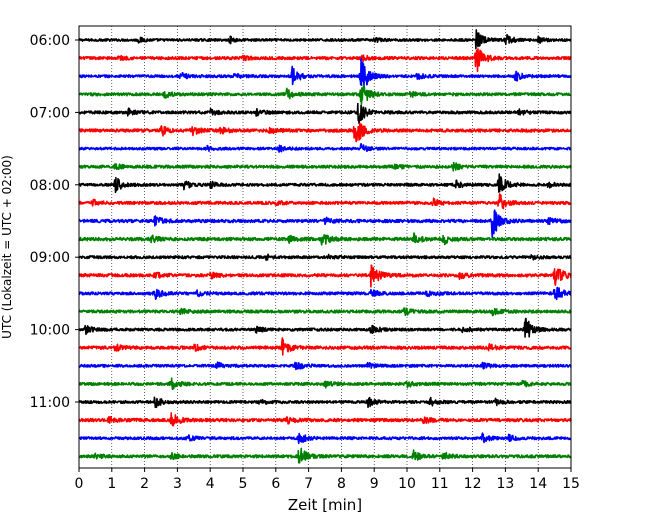  What do you see at coordinates (571, 484) in the screenshot?
I see `x-tick-label-15: 15` at bounding box center [571, 484].